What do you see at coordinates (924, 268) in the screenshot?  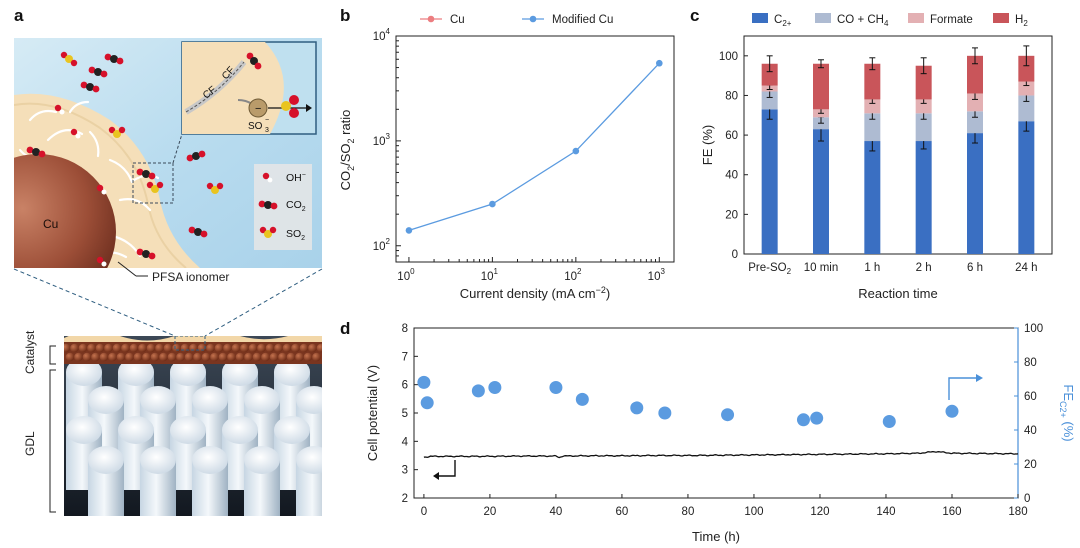 I see `category-text: 2 h` at bounding box center [924, 268].